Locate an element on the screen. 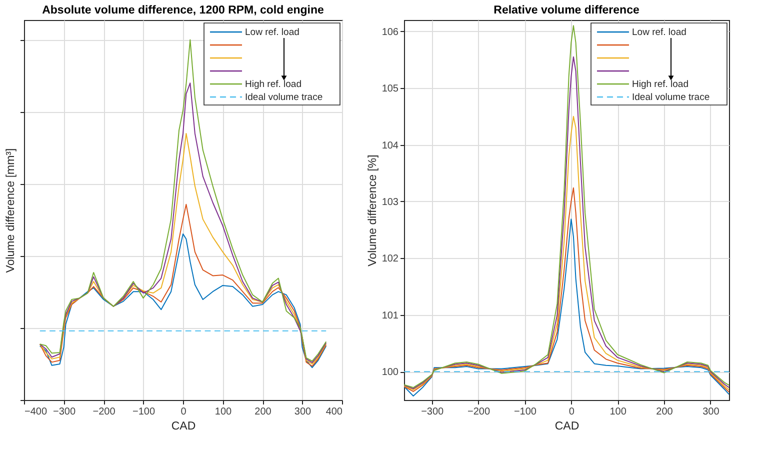  y-tick-label: 101 is located at coordinates (390, 316).